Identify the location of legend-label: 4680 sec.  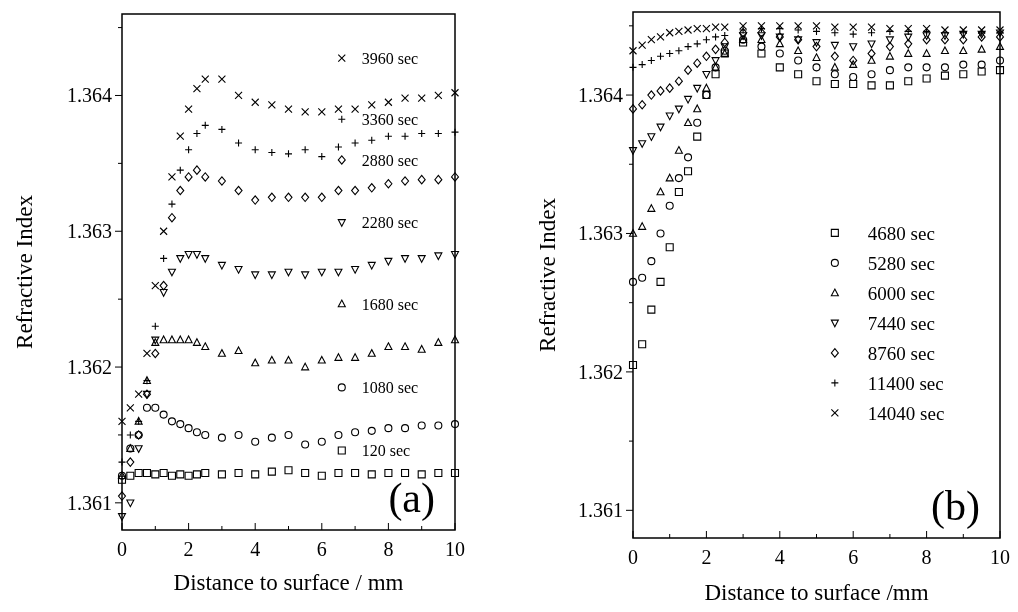
(901, 233).